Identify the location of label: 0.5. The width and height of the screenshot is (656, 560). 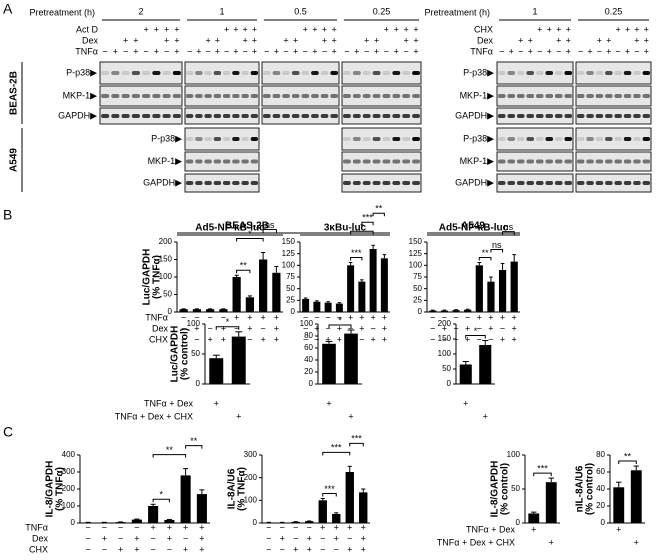
(300, 11).